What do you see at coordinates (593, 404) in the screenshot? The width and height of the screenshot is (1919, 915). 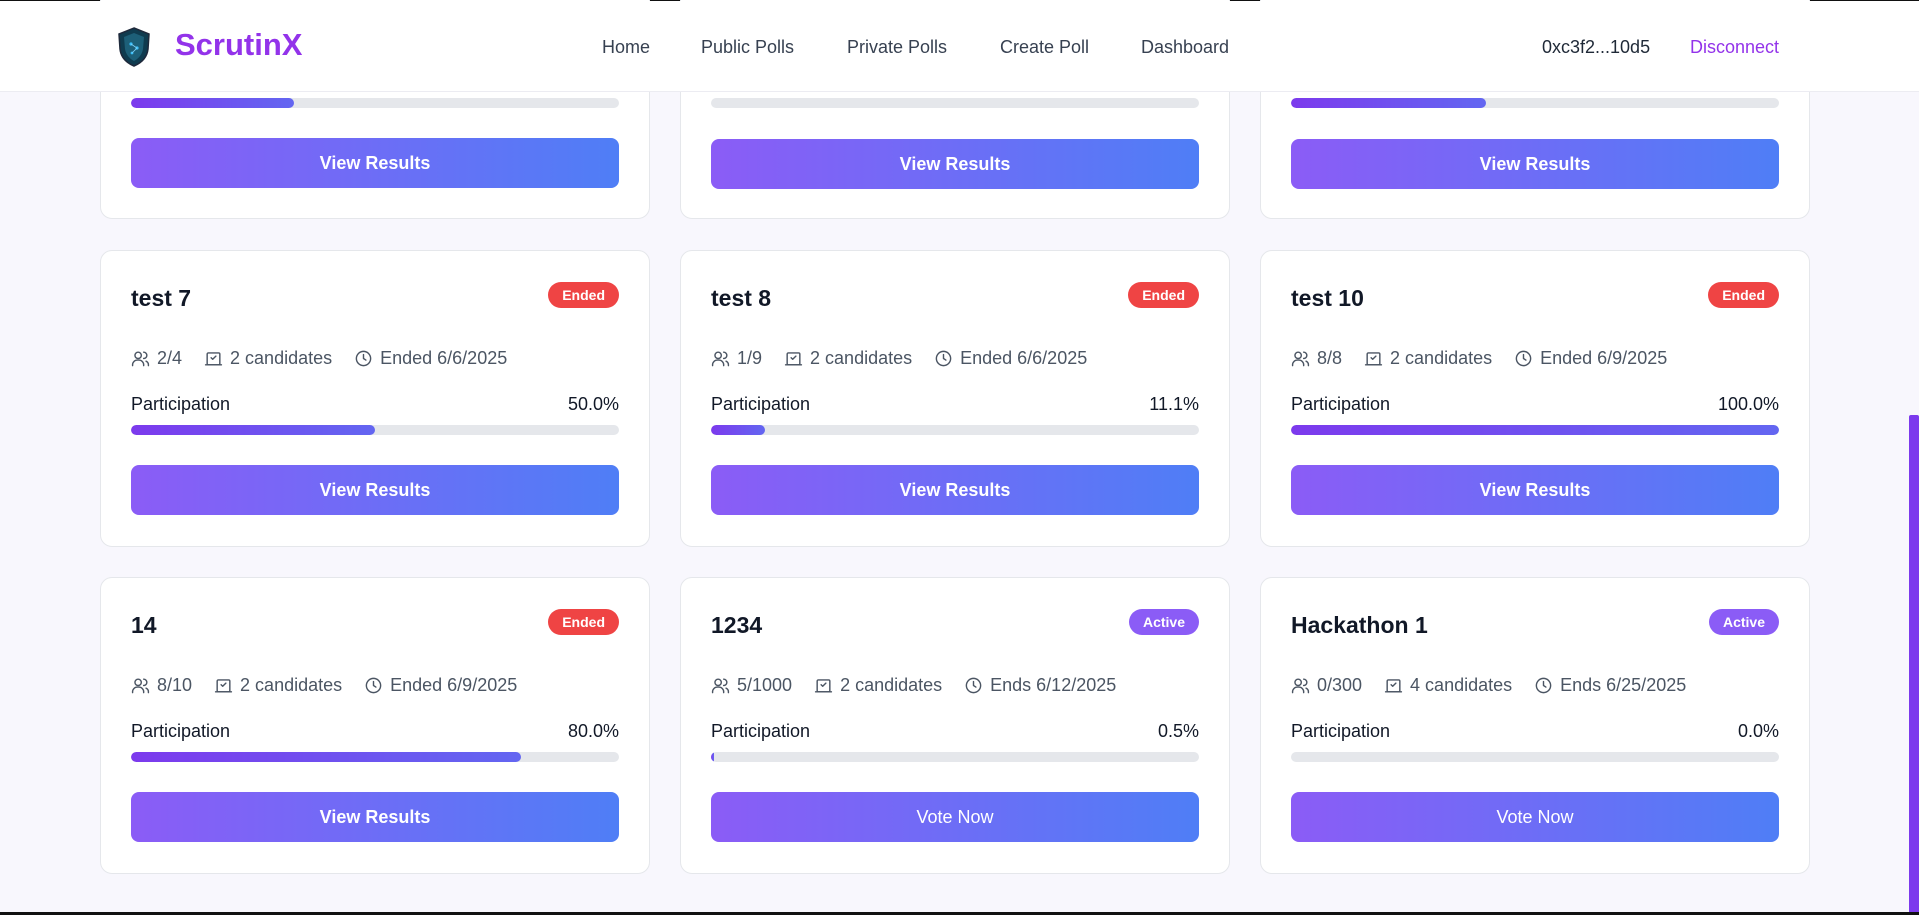 I see `participation-value: 50.0%` at bounding box center [593, 404].